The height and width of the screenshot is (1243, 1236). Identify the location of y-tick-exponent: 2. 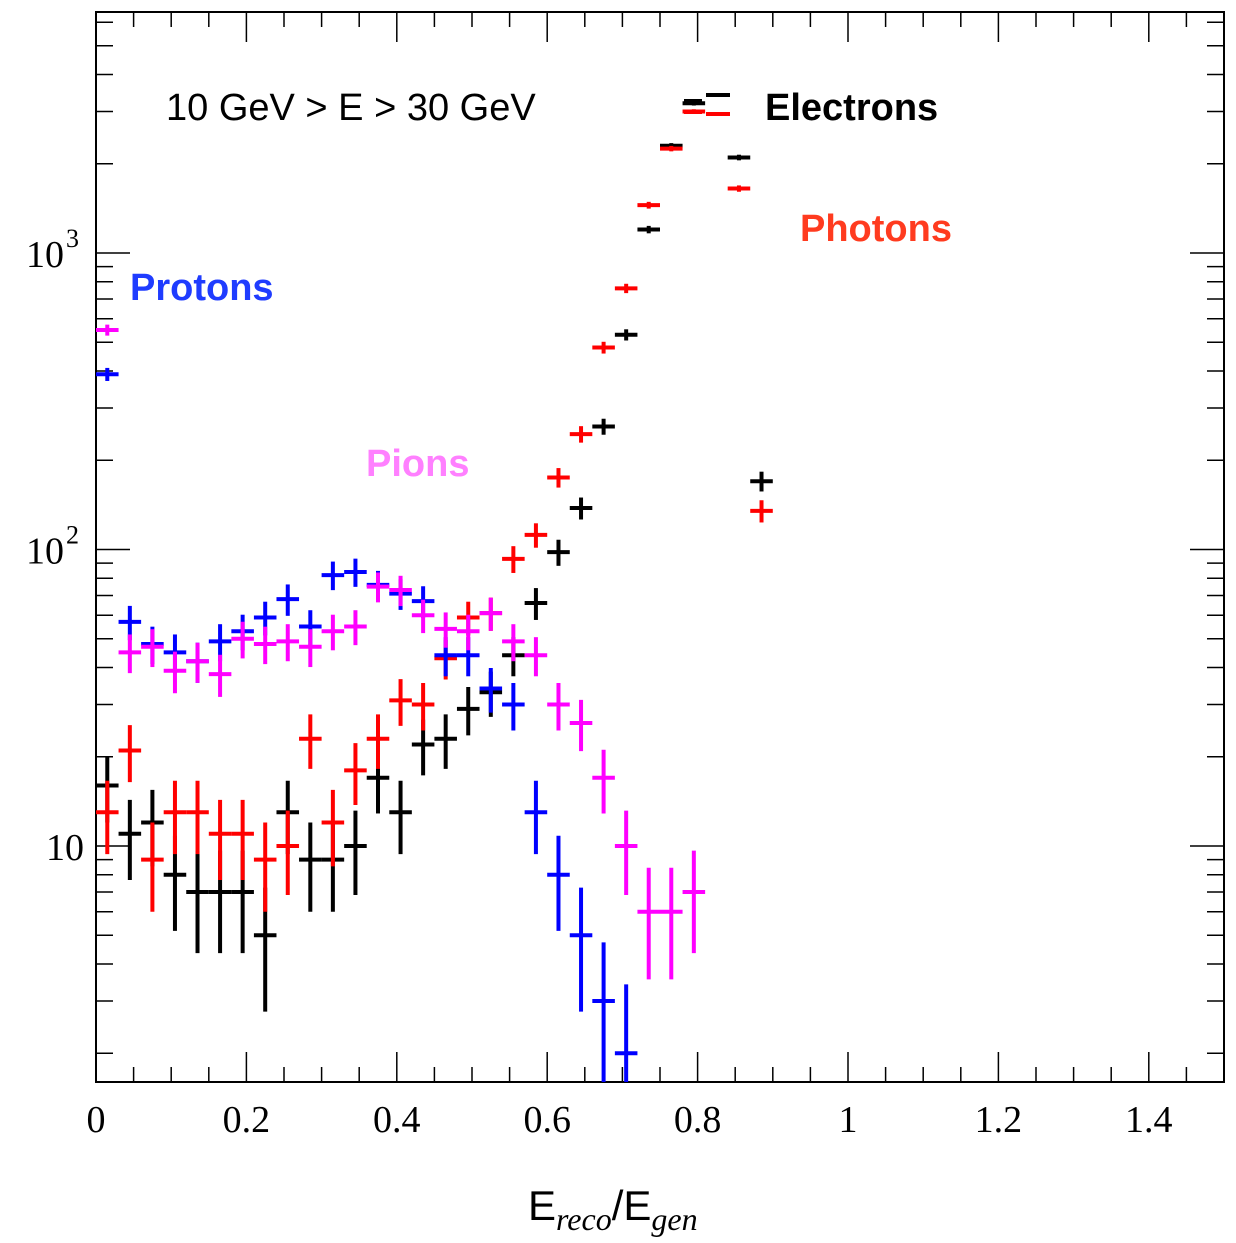
(72, 535).